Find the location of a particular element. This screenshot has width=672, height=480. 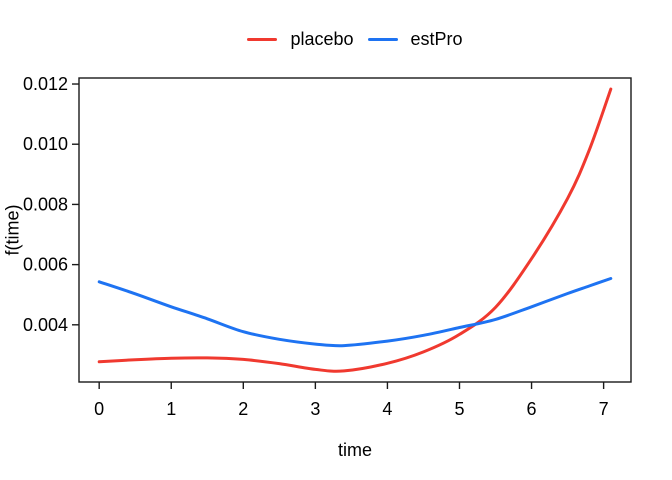

legend-label-placebo: placebo is located at coordinates (322, 39).